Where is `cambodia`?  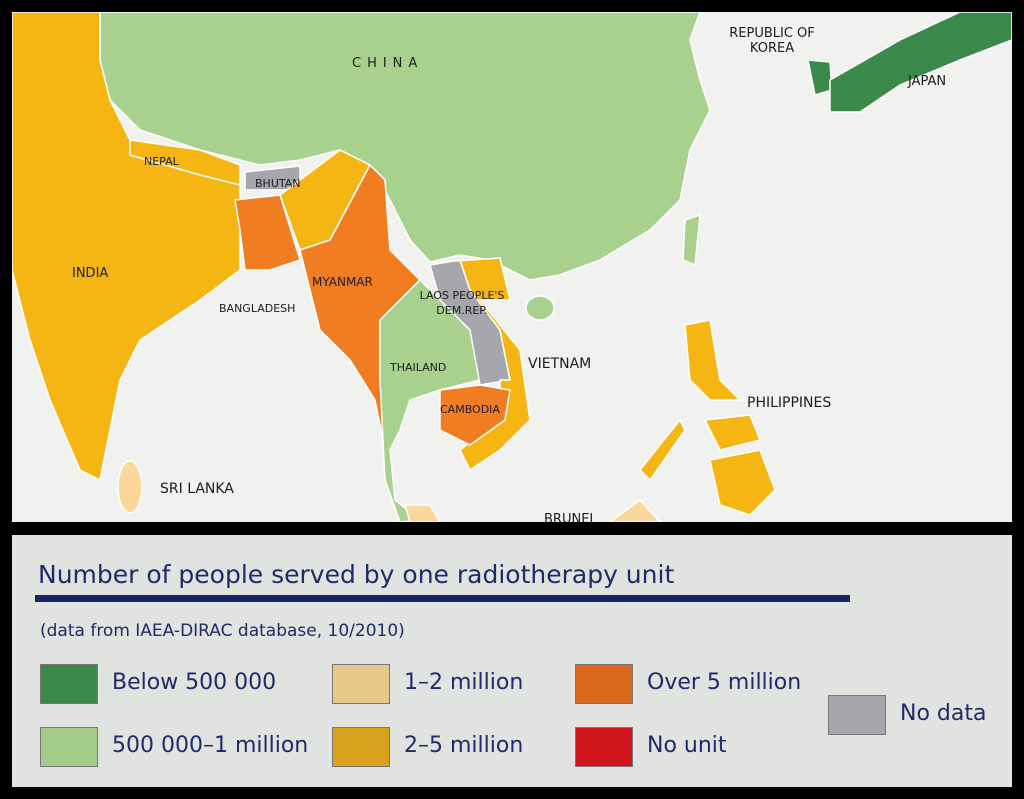
cambodia is located at coordinates (475, 415).